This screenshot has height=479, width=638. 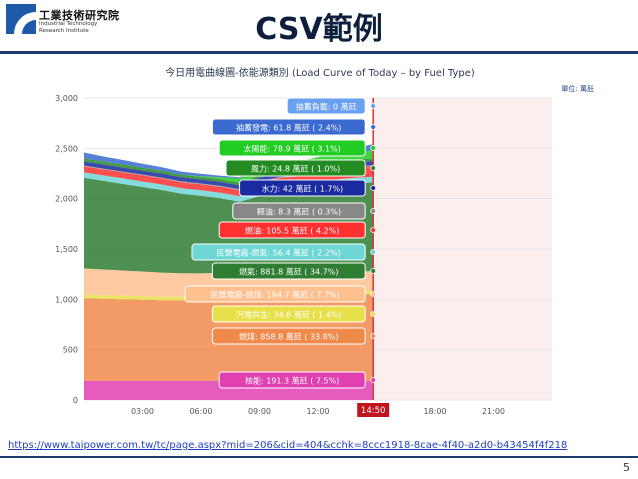 I want to click on y-tick-label: 3,000, so click(x=66, y=98).